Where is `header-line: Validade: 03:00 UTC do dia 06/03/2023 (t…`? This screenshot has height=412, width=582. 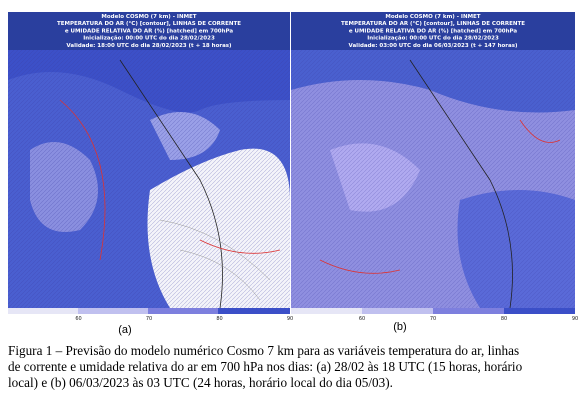
header-line: Validade: 03:00 UTC do dia 06/03/2023 (t… is located at coordinates (433, 46).